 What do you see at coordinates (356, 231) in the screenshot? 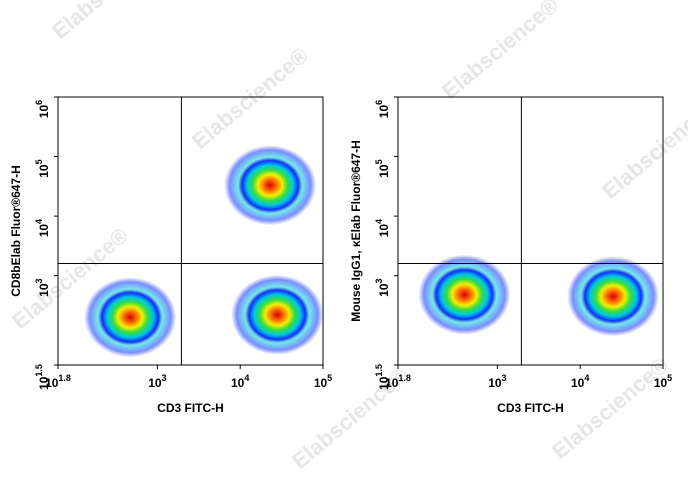
I see `y-axis-label: Mouse IgG1, κElab Fluor®647-H` at bounding box center [356, 231].